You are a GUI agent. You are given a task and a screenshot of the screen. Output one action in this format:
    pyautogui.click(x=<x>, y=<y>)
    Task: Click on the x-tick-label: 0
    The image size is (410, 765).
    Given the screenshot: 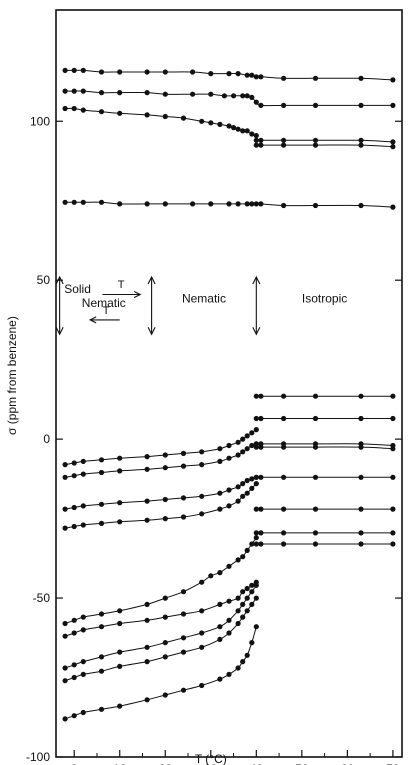 What is the action you would take?
    pyautogui.click(x=74, y=763)
    